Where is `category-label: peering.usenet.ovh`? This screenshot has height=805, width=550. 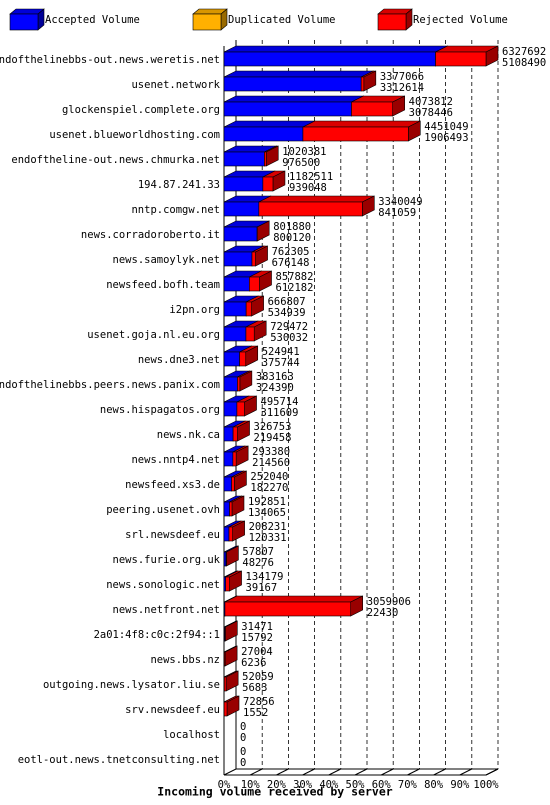 category-label: peering.usenet.ovh is located at coordinates (163, 510).